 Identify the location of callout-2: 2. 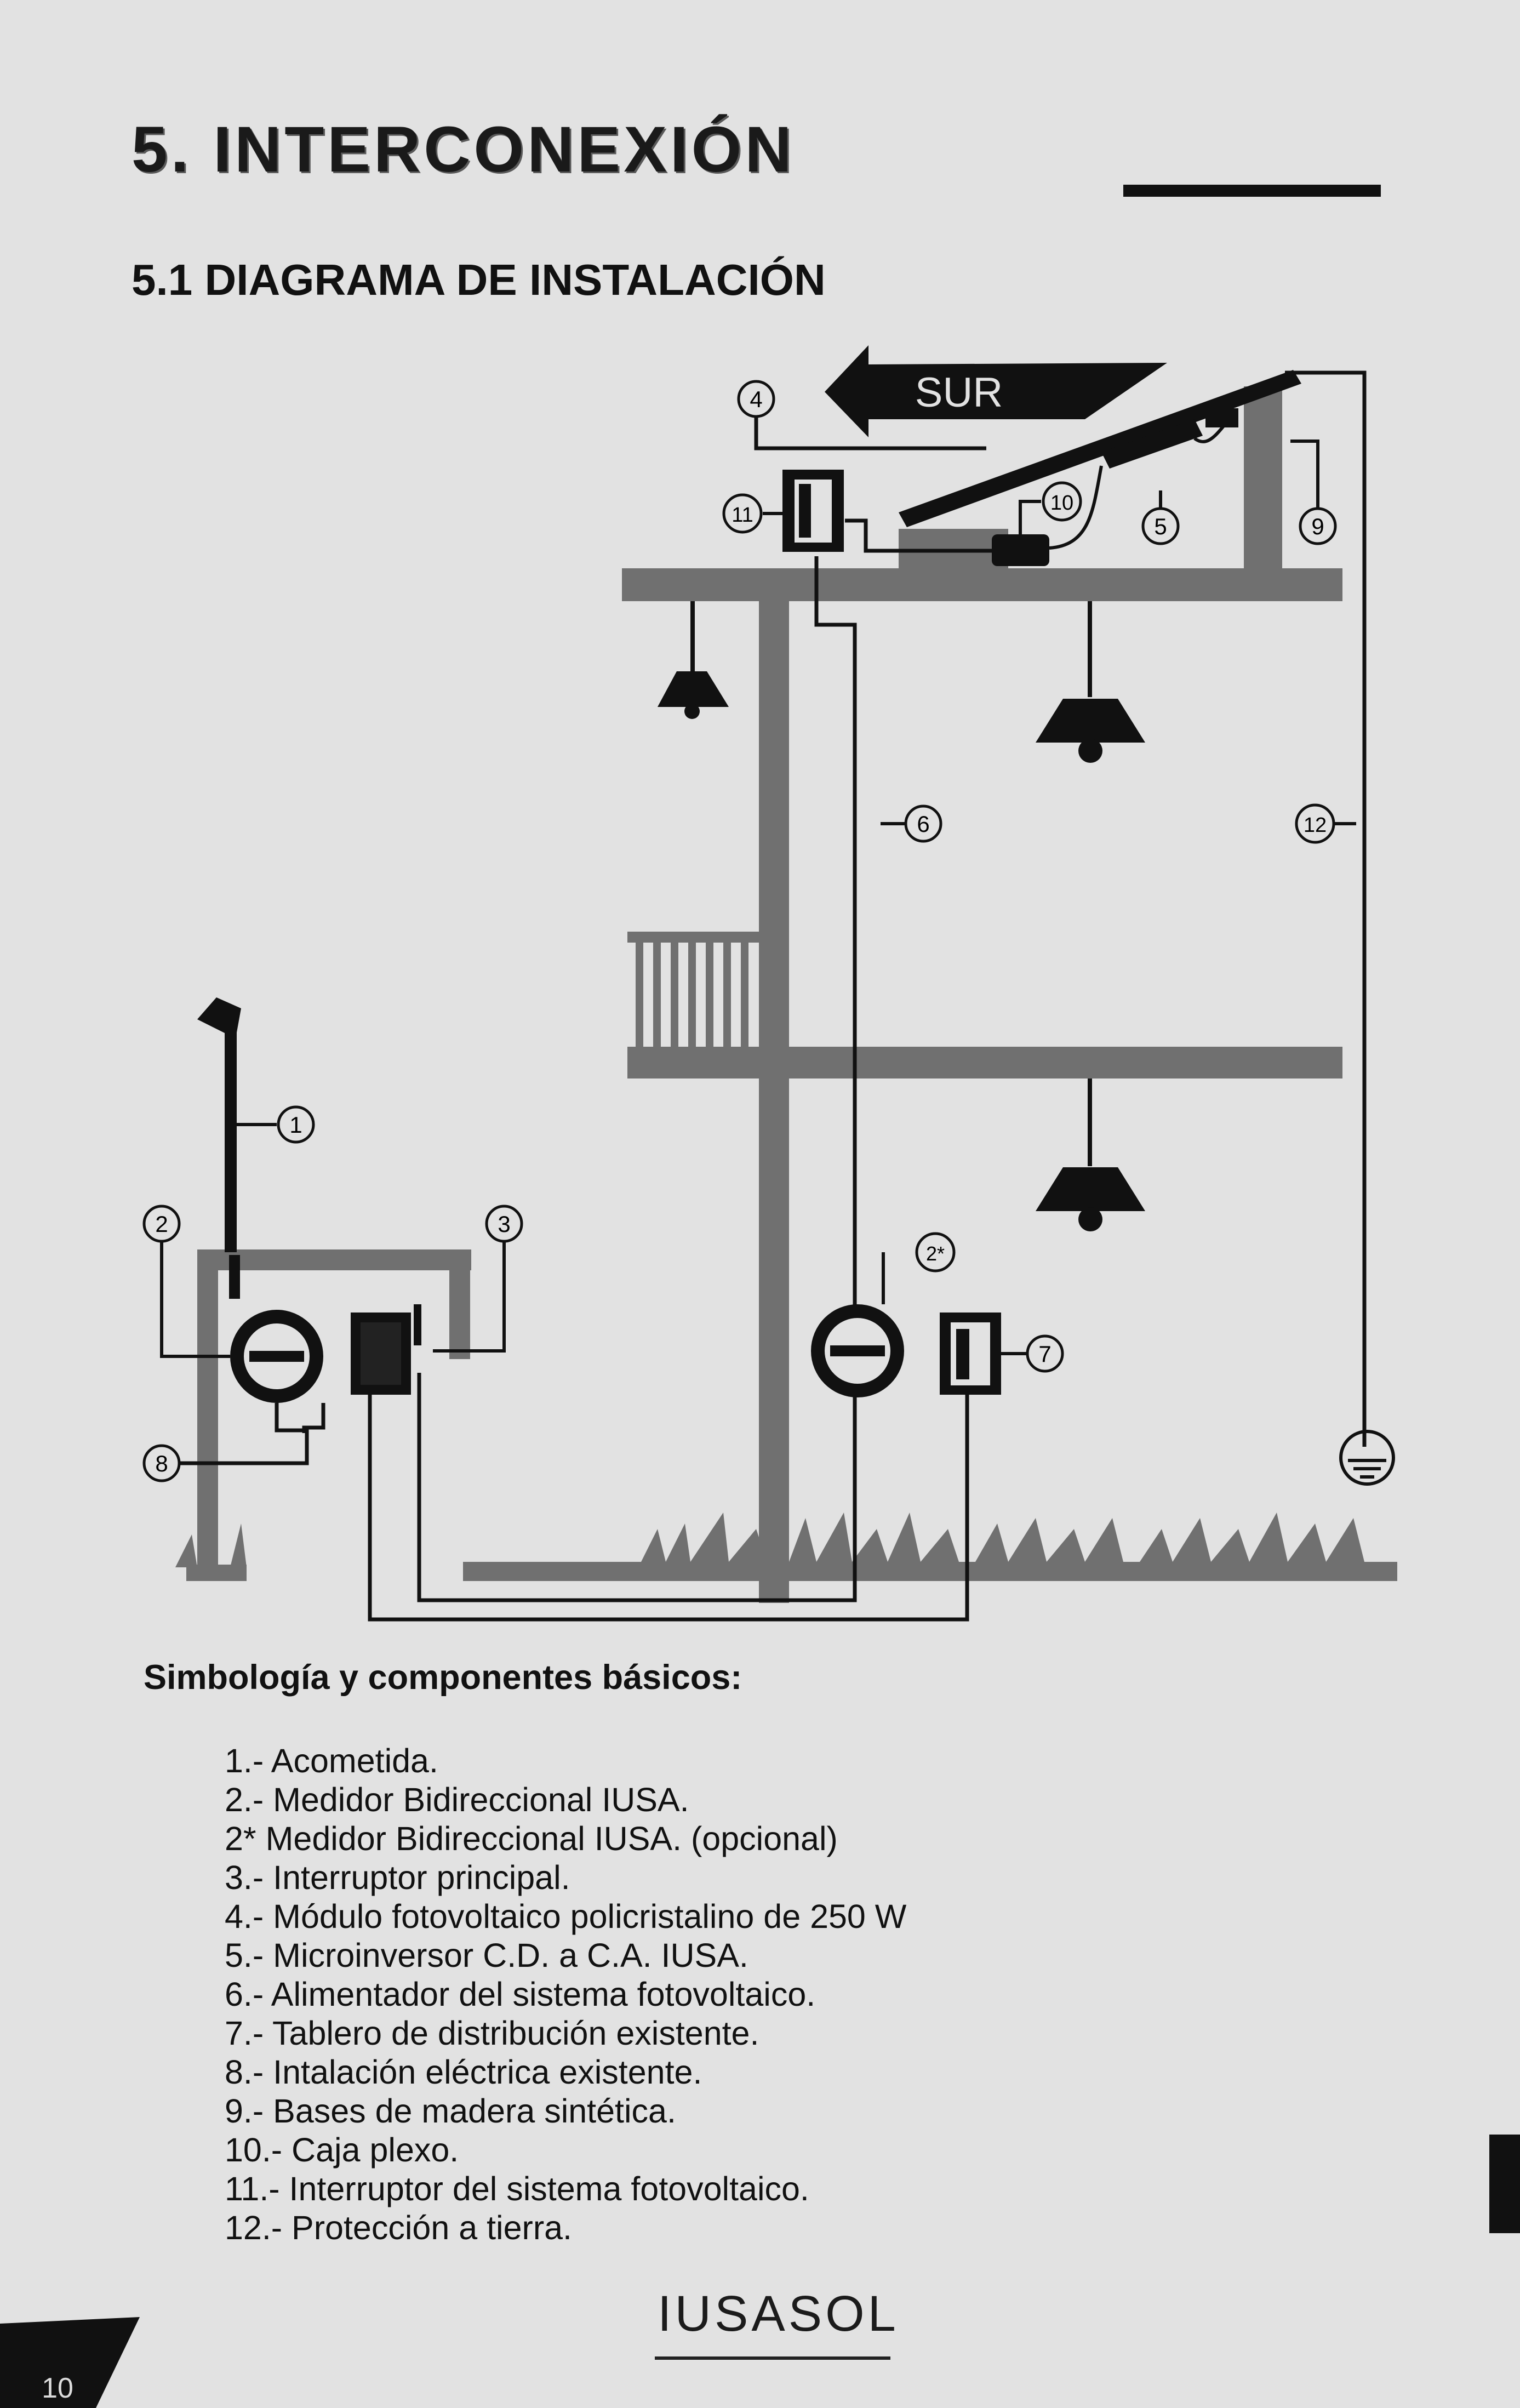
(161, 1224).